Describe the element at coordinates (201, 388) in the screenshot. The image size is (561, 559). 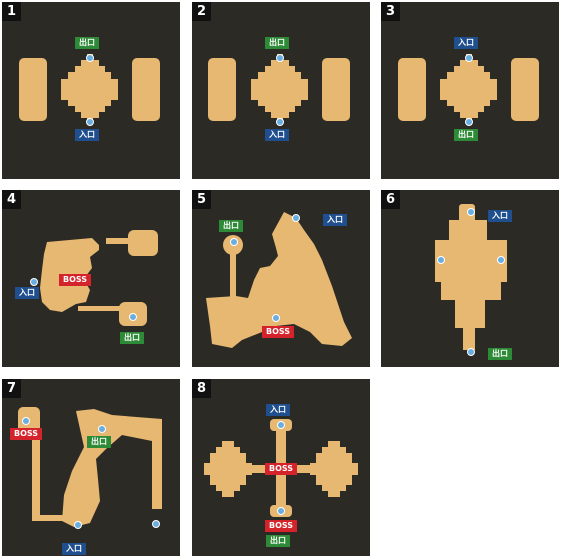
I see `panel-number: 8` at that location.